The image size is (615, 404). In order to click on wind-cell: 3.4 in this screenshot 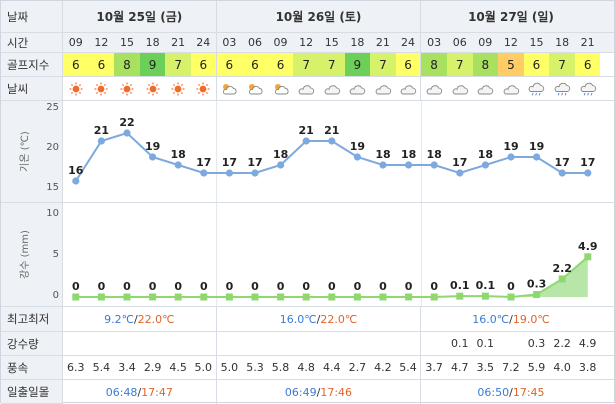, I will do `click(127, 367)`.